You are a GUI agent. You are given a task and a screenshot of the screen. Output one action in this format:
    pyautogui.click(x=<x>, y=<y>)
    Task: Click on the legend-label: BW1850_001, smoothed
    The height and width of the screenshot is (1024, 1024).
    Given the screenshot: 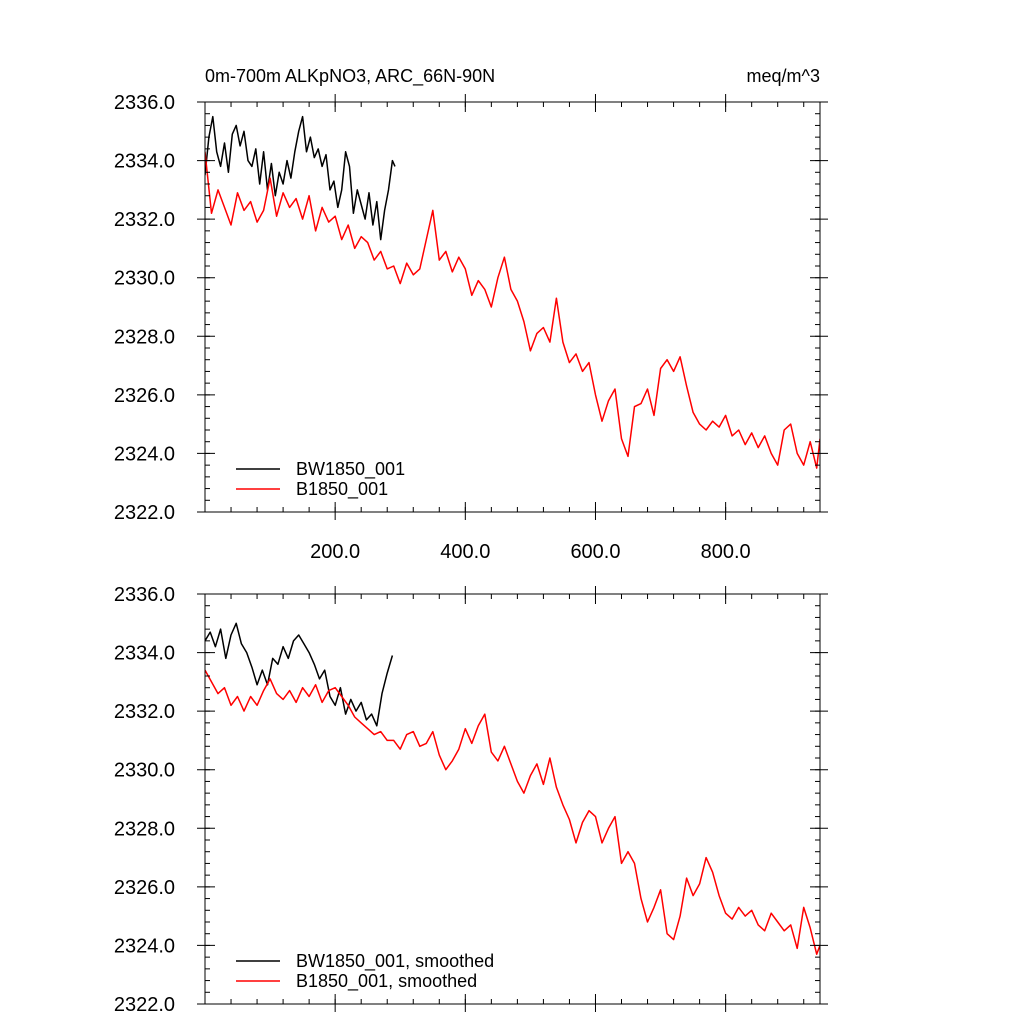 What is the action you would take?
    pyautogui.click(x=395, y=961)
    